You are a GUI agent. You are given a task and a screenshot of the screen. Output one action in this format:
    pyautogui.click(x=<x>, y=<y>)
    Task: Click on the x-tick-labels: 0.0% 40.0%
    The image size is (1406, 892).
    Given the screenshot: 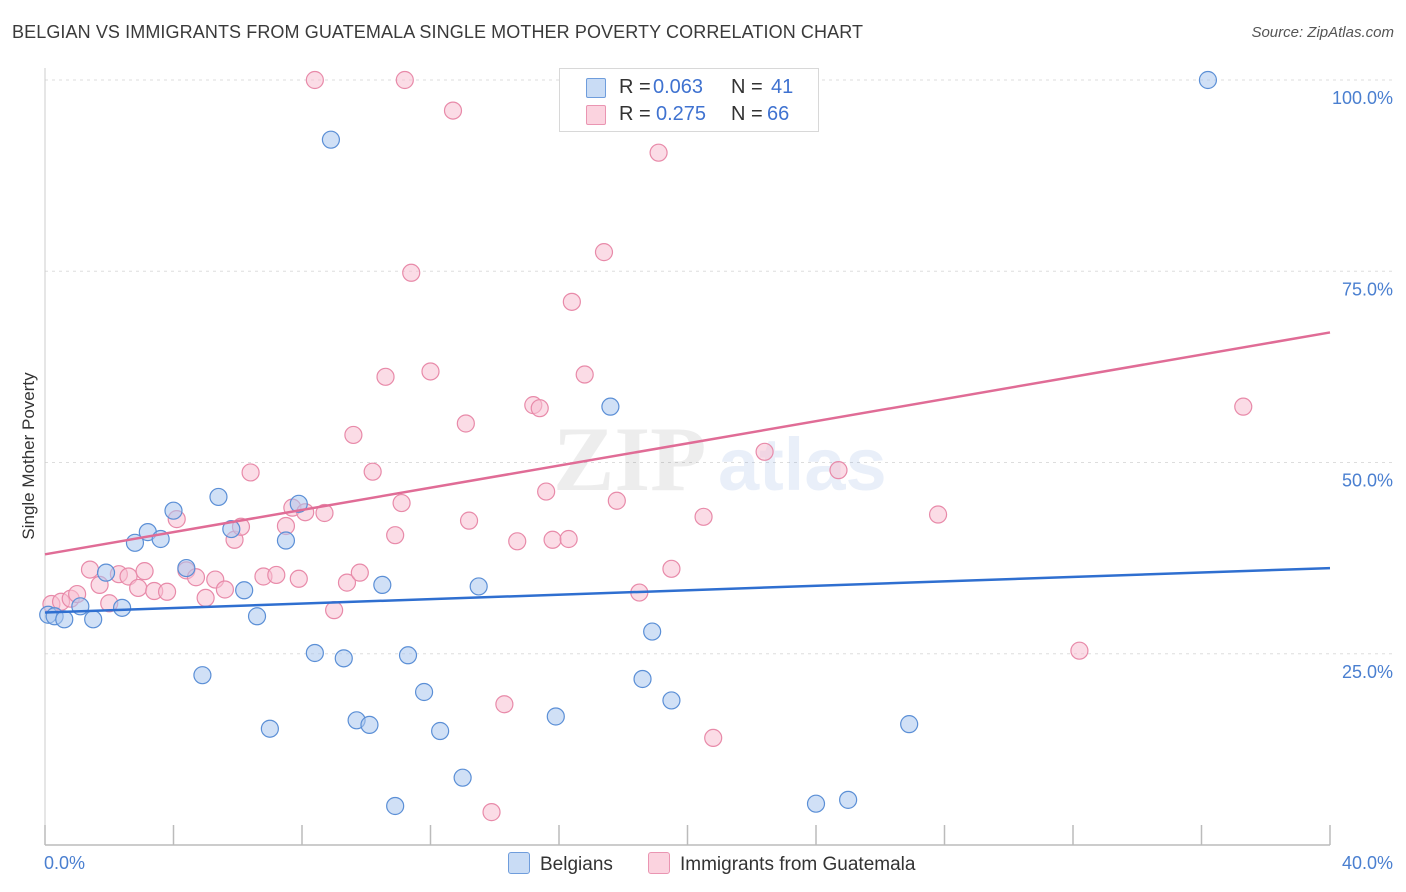 What is the action you would take?
    pyautogui.click(x=718, y=863)
    